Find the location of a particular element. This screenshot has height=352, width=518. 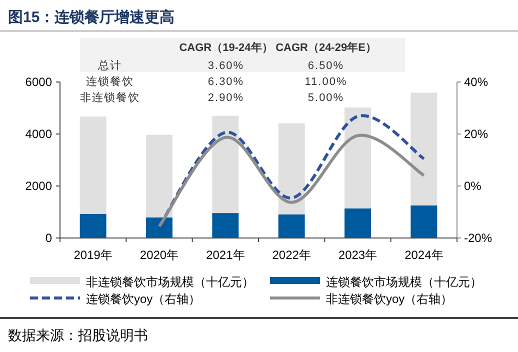

annotation: 6.30% is located at coordinates (226, 82).